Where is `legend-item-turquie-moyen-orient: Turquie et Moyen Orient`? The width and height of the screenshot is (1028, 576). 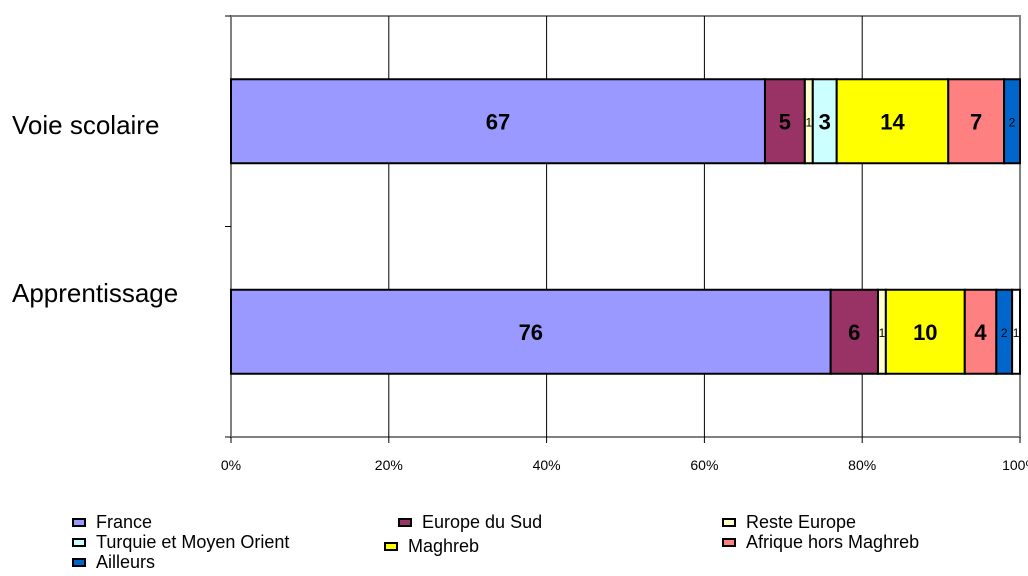 legend-item-turquie-moyen-orient: Turquie et Moyen Orient is located at coordinates (180, 542).